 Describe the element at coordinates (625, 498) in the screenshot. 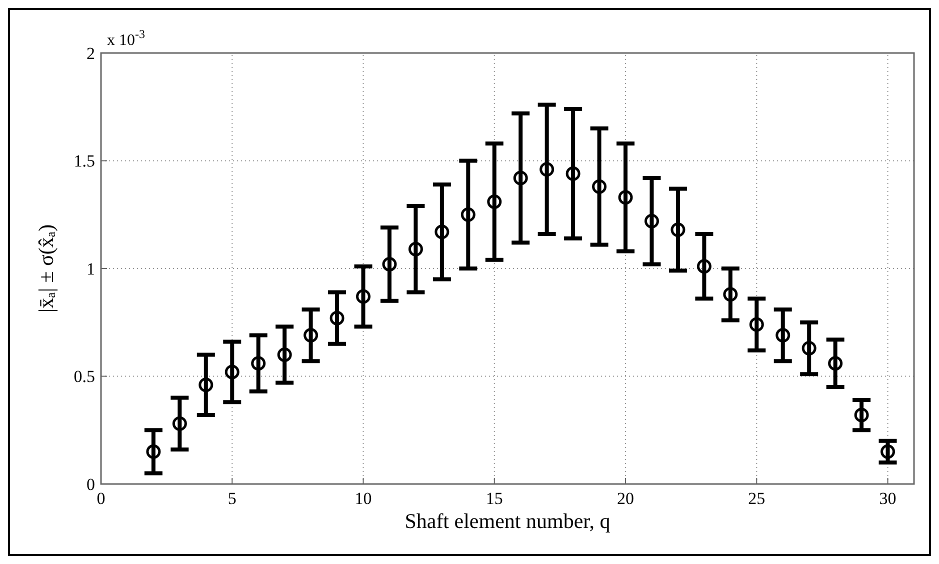

I see `x-tick-label: 20` at that location.